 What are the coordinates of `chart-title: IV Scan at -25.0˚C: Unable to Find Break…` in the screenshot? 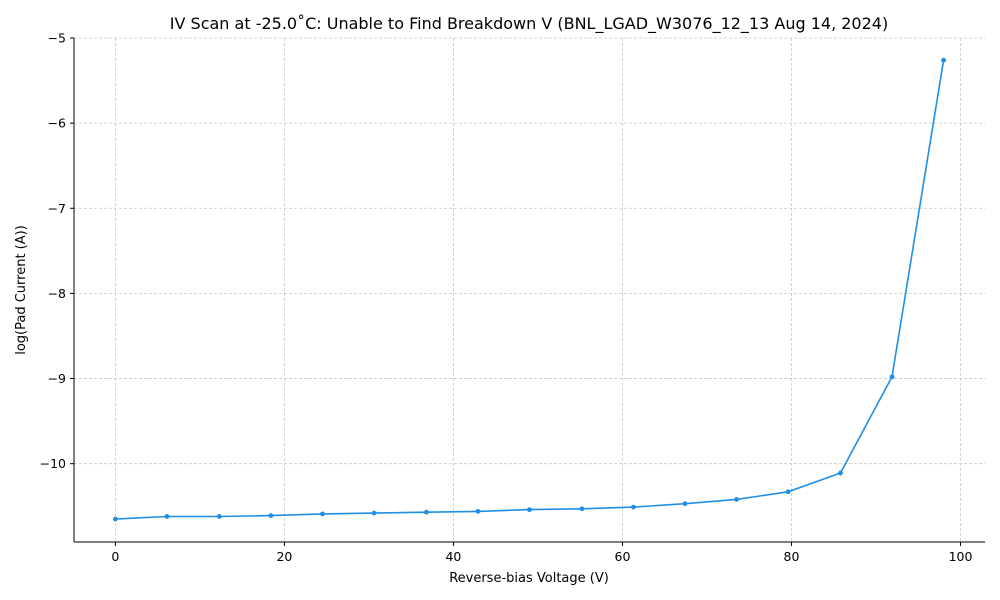 It's located at (529, 24).